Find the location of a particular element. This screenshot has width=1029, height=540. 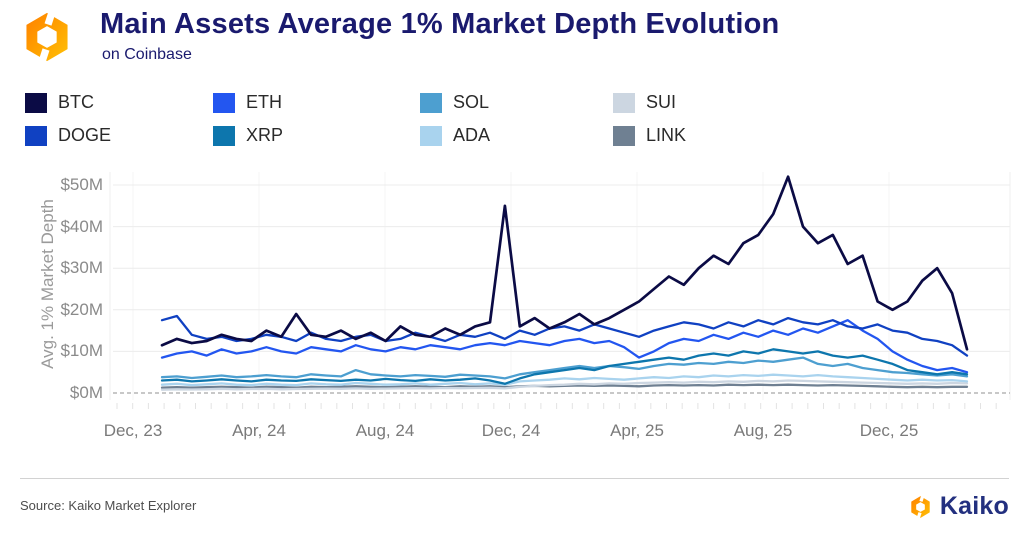

legend-label: ADA is located at coordinates (472, 135).